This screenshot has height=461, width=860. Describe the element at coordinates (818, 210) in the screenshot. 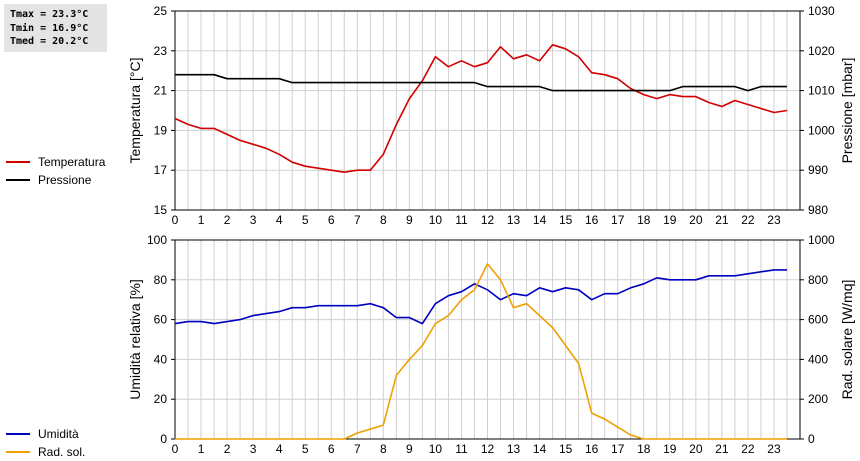

I see `y2-tick-label: 980` at that location.